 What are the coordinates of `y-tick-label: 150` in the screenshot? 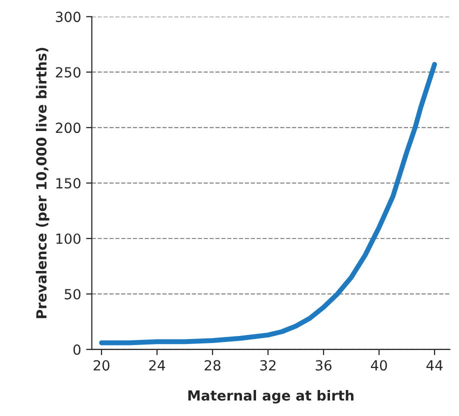 It's located at (68, 183).